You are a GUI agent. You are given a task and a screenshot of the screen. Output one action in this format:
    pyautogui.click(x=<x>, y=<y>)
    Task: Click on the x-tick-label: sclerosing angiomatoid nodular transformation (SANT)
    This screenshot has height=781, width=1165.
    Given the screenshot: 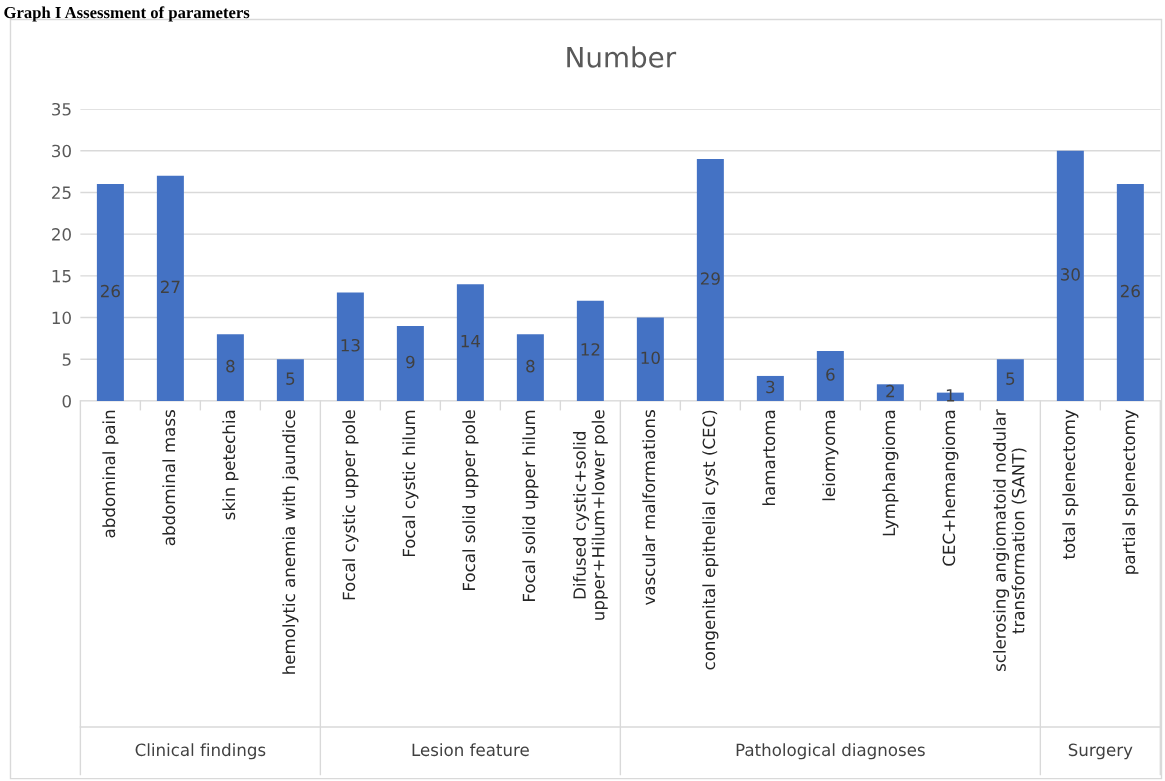 What is the action you would take?
    pyautogui.click(x=1009, y=540)
    